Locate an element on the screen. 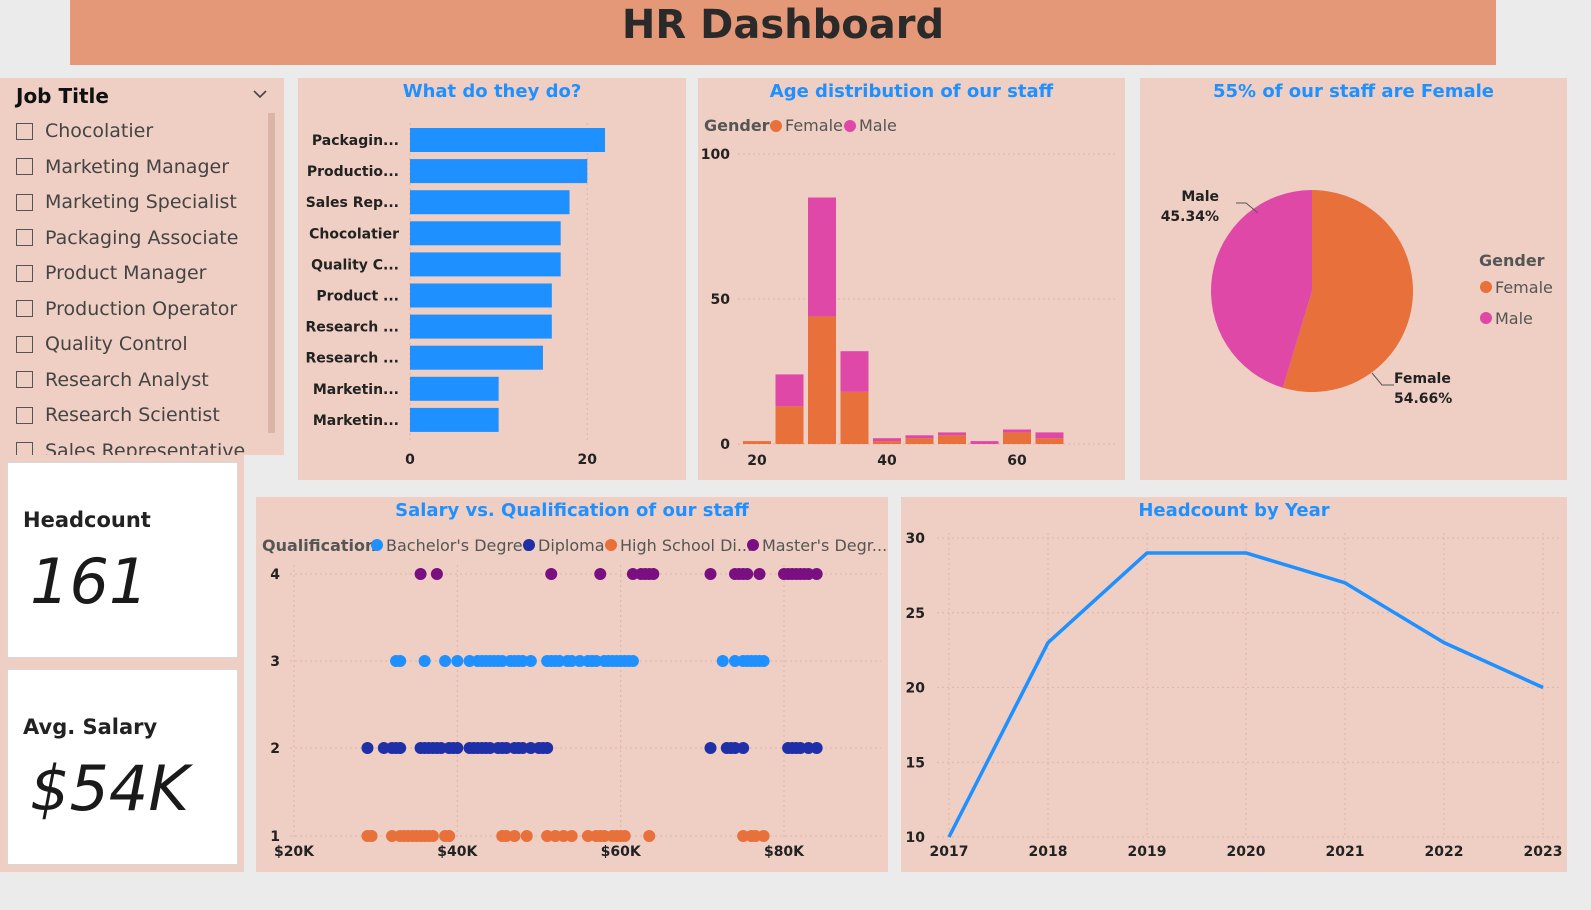 The image size is (1591, 910). slicer-item: Research Scientist is located at coordinates (118, 415).